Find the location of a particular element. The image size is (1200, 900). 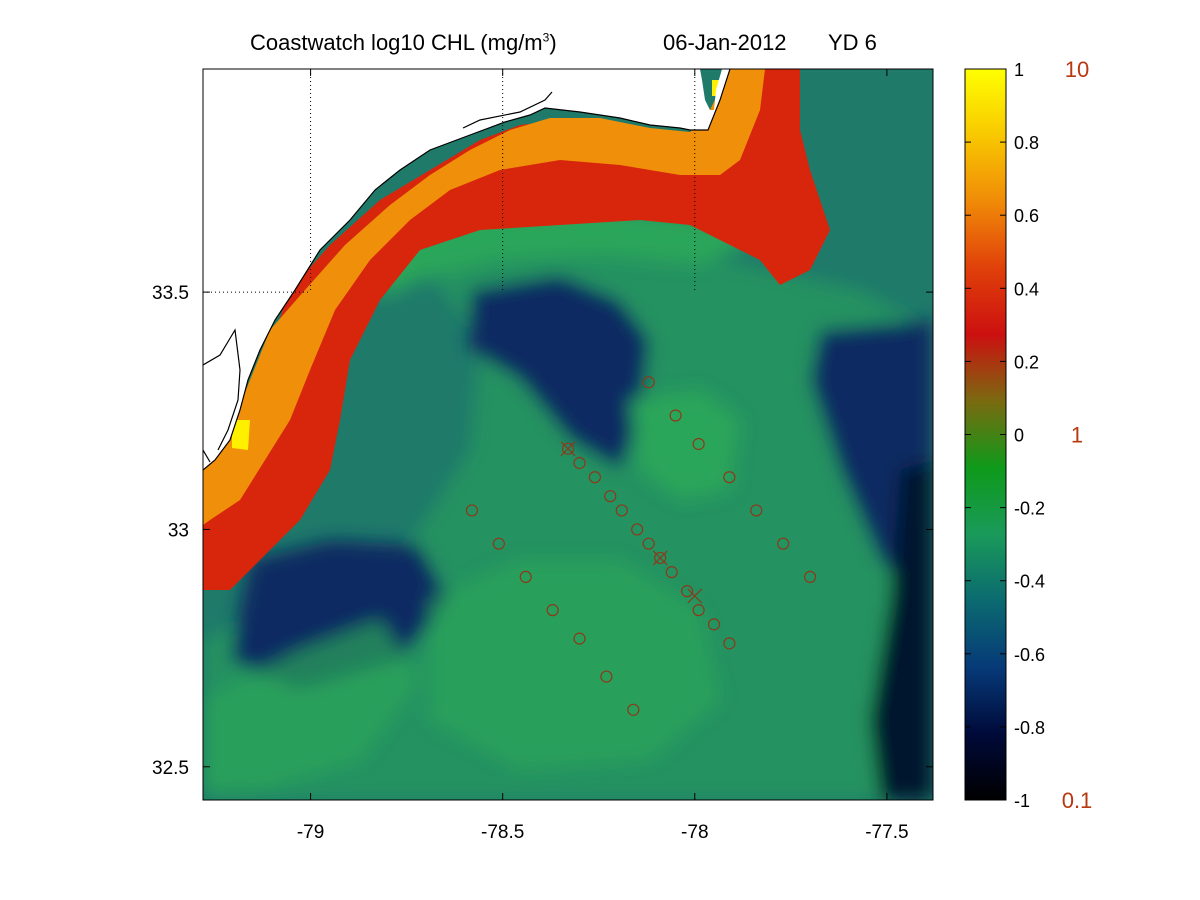

x-tick-label: -79 is located at coordinates (310, 832).